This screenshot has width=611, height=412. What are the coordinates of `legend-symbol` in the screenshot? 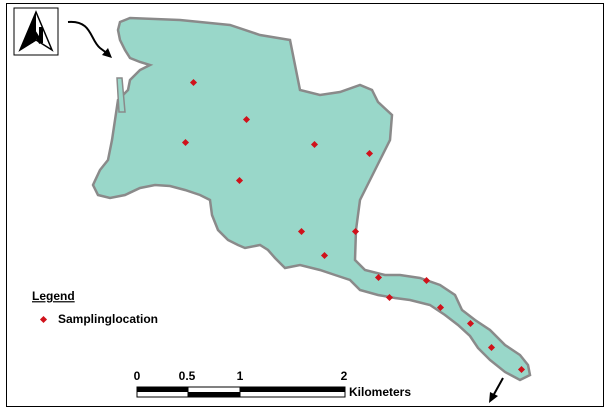 It's located at (43, 319).